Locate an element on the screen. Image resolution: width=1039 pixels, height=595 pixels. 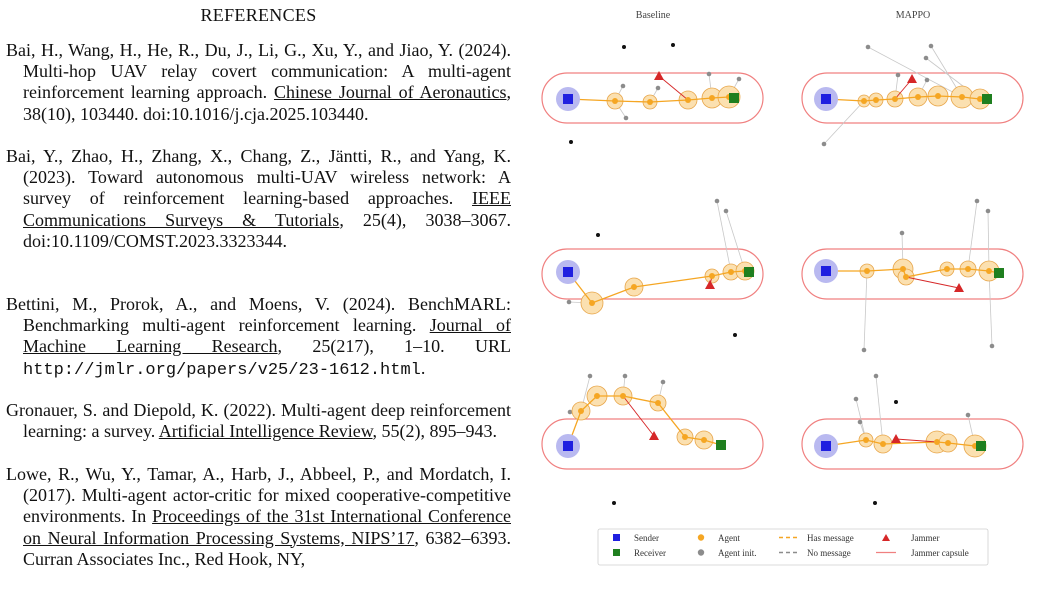
reference-url-link: http://jmlr.org/papers/v25/23-1612.html is located at coordinates (222, 370).